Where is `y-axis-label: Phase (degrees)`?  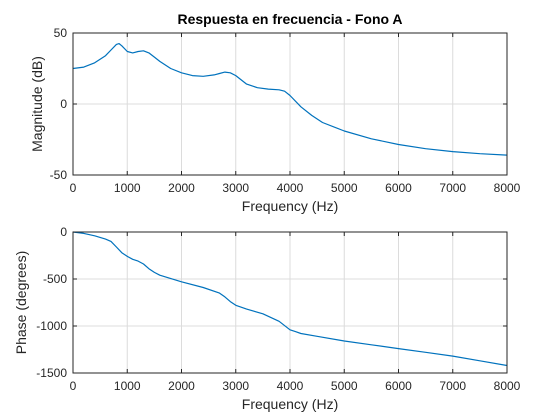
y-axis-label: Phase (degrees) is located at coordinates (21, 303).